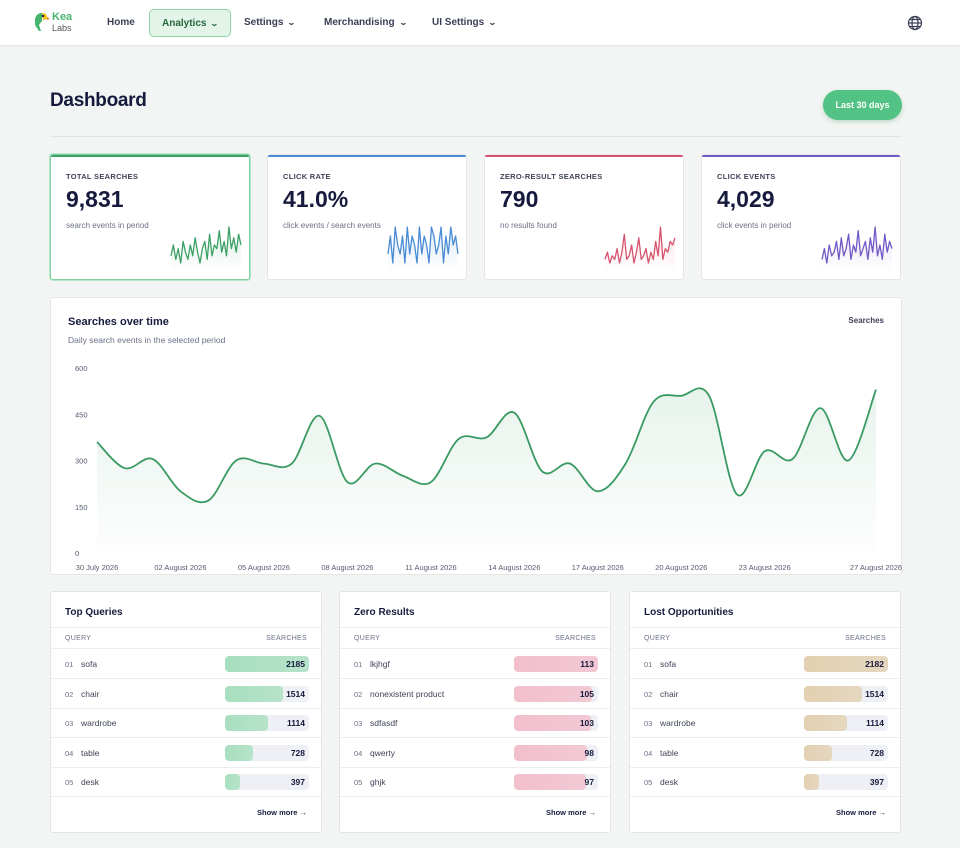 This screenshot has height=848, width=960. I want to click on table-row: 05 ghjk 97, so click(475, 782).